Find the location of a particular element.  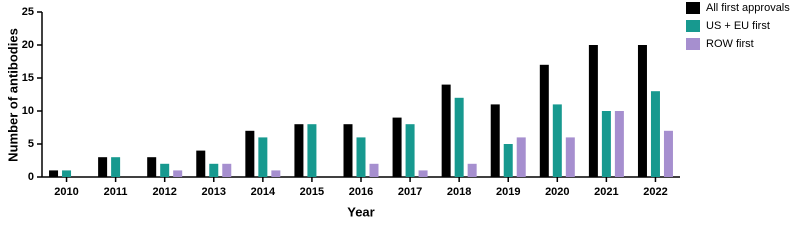

x-tick-label: 2013 is located at coordinates (214, 192).